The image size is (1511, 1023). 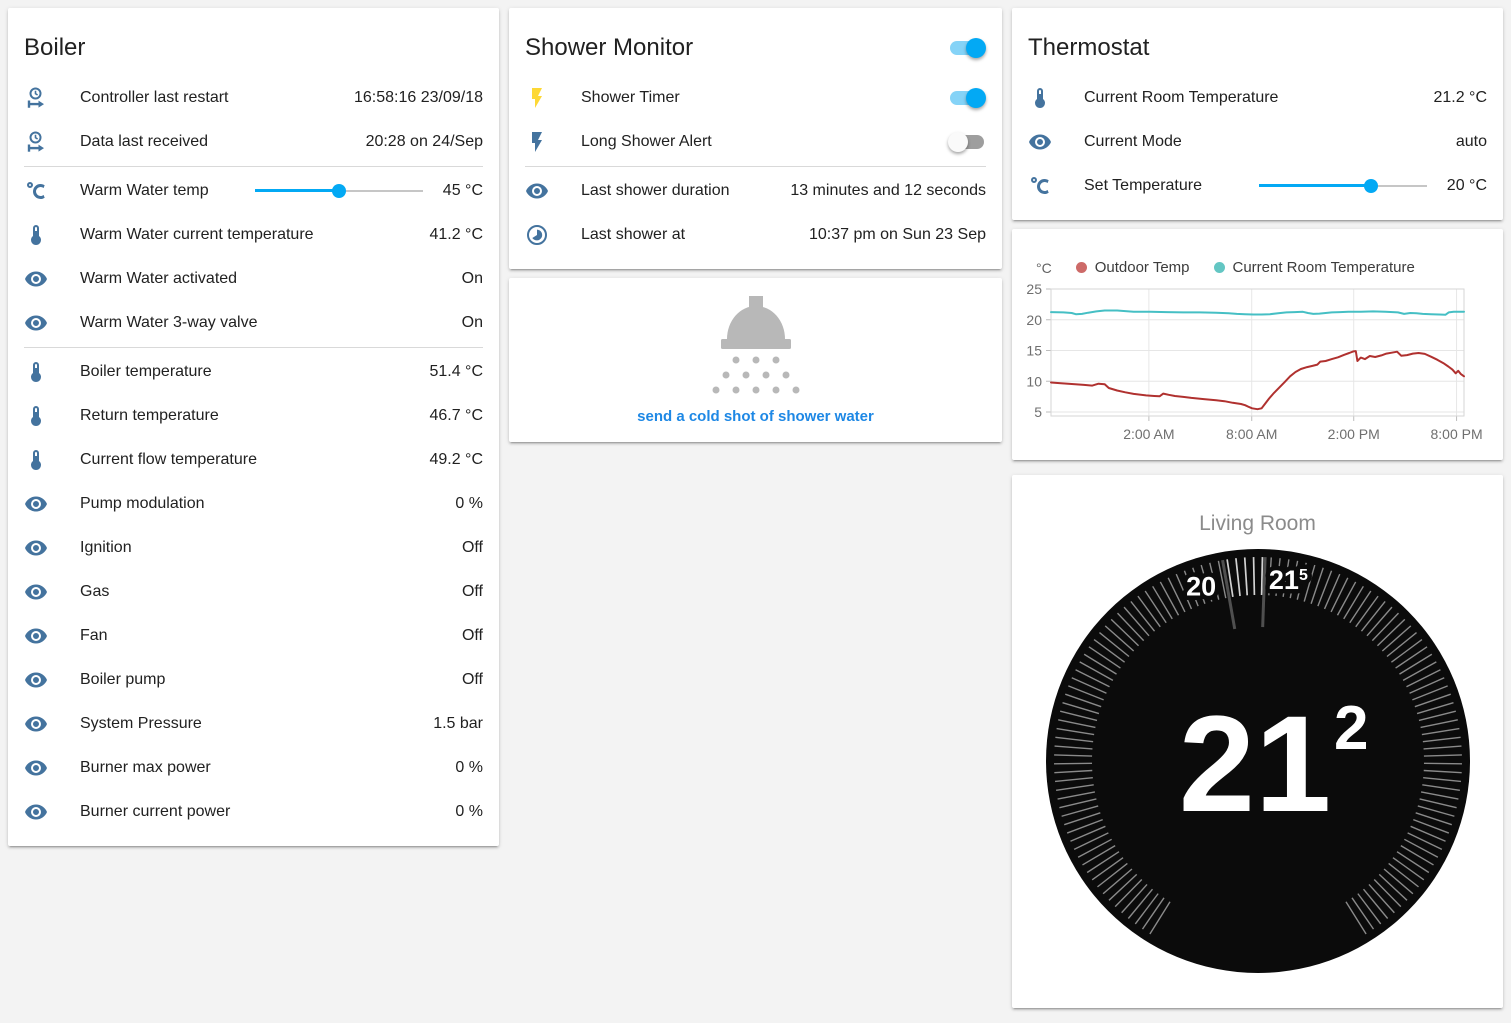 What do you see at coordinates (1044, 267) in the screenshot?
I see `chart-unit-label: °C` at bounding box center [1044, 267].